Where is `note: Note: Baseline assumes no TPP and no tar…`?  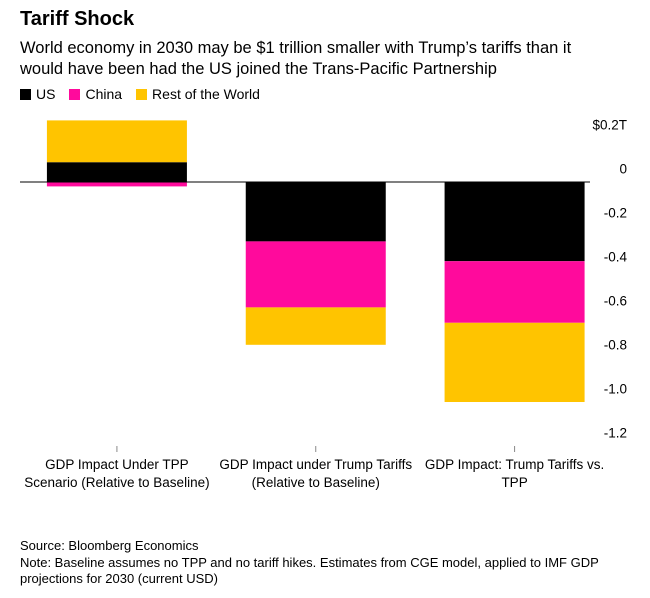
note: Note: Baseline assumes no TPP and no tar… is located at coordinates (309, 570).